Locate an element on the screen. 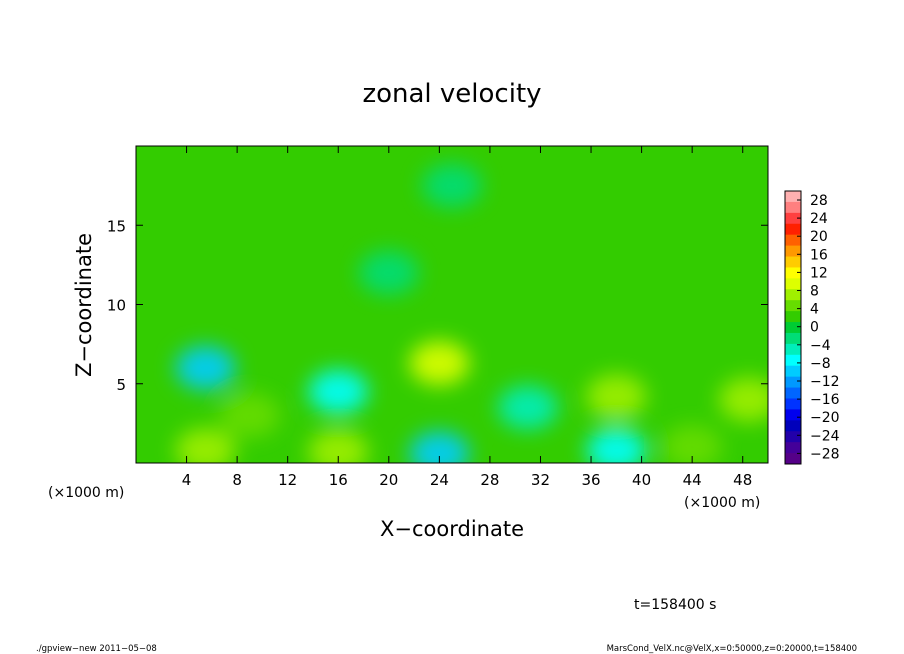 The height and width of the screenshot is (654, 904). colorbar-label: 0 is located at coordinates (814, 328).